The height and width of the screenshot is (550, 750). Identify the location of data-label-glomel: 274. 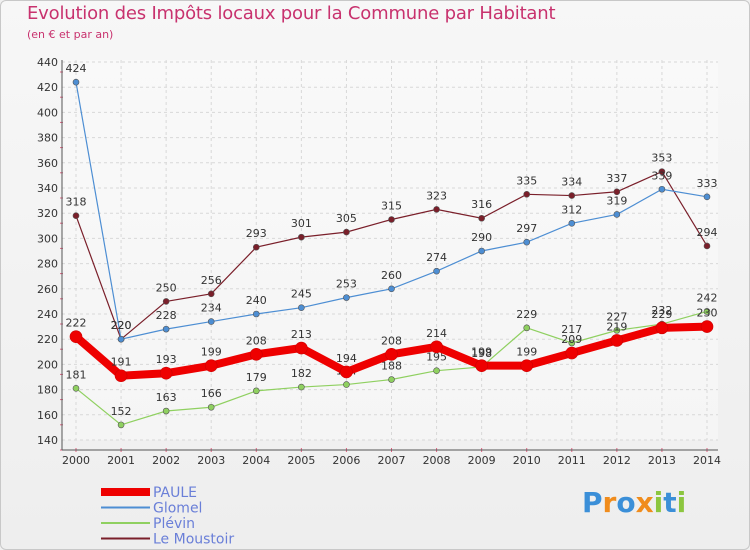
(436, 257).